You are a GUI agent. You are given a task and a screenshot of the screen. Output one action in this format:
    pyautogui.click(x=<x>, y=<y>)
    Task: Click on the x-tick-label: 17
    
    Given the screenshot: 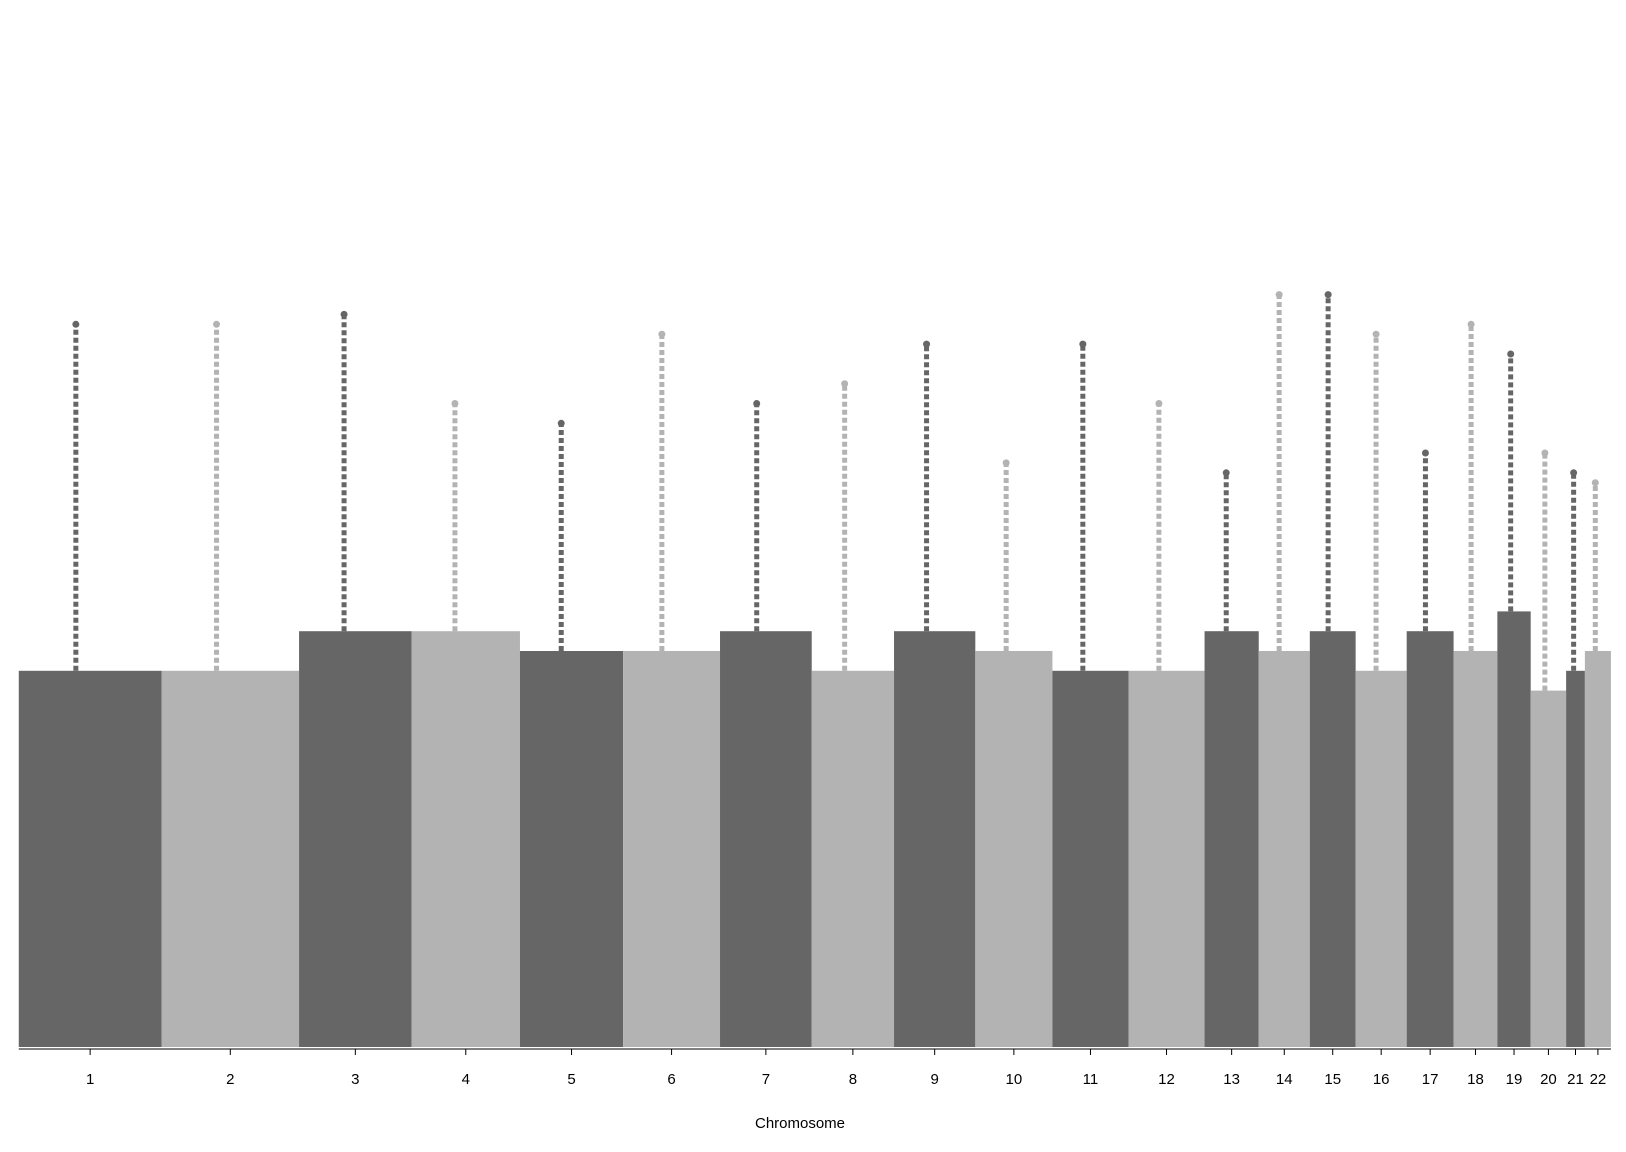 What is the action you would take?
    pyautogui.click(x=1430, y=1079)
    